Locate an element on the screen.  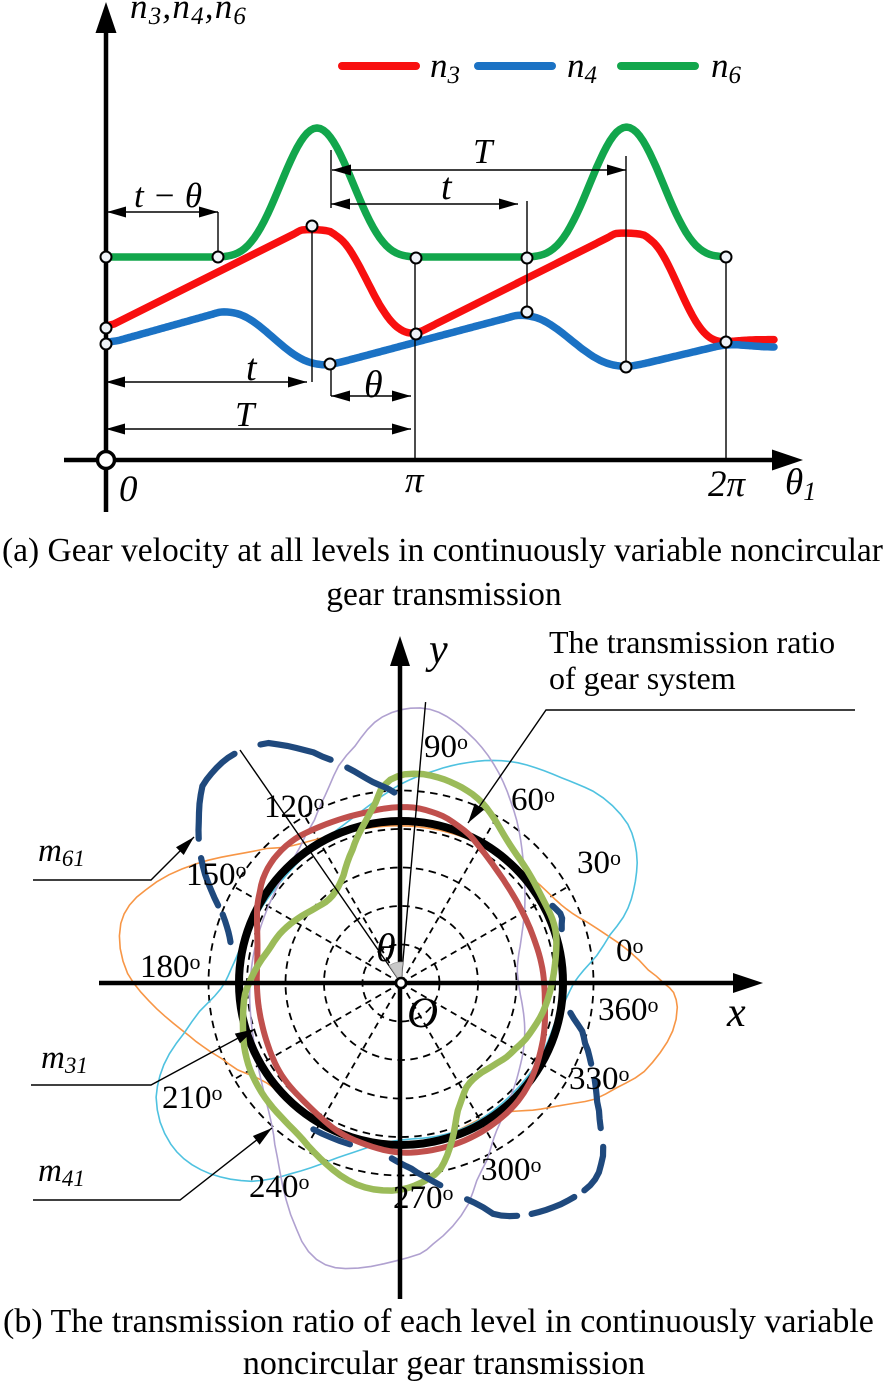
svg-text: 0 is located at coordinates (128, 489).